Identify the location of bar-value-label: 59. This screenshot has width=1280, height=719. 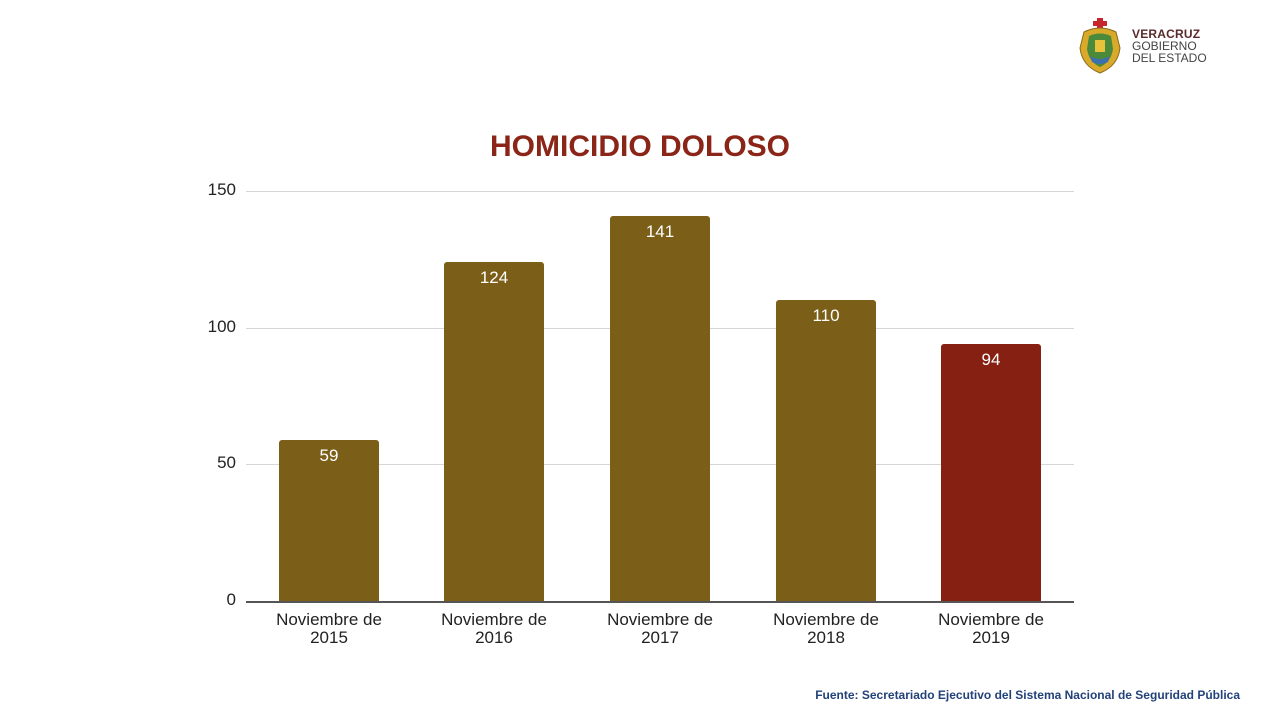
(329, 455).